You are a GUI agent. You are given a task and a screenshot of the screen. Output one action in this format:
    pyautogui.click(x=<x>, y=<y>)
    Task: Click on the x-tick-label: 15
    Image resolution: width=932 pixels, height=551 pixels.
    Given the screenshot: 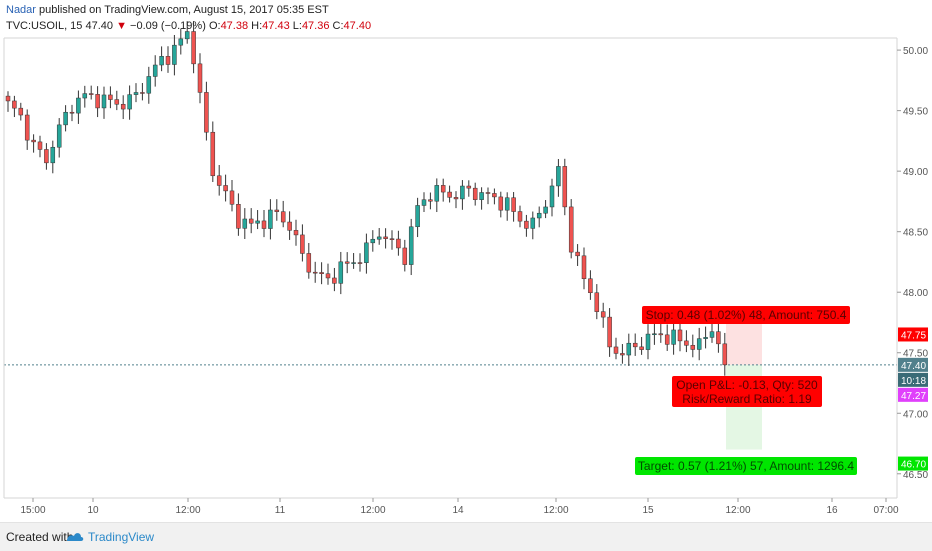 What is the action you would take?
    pyautogui.click(x=648, y=510)
    